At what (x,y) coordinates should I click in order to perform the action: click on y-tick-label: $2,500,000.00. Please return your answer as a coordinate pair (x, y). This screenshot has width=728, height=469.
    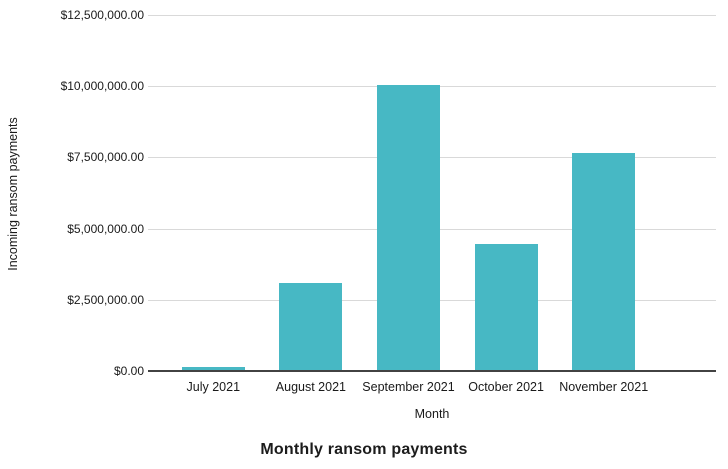
    Looking at the image, I should click on (105, 299).